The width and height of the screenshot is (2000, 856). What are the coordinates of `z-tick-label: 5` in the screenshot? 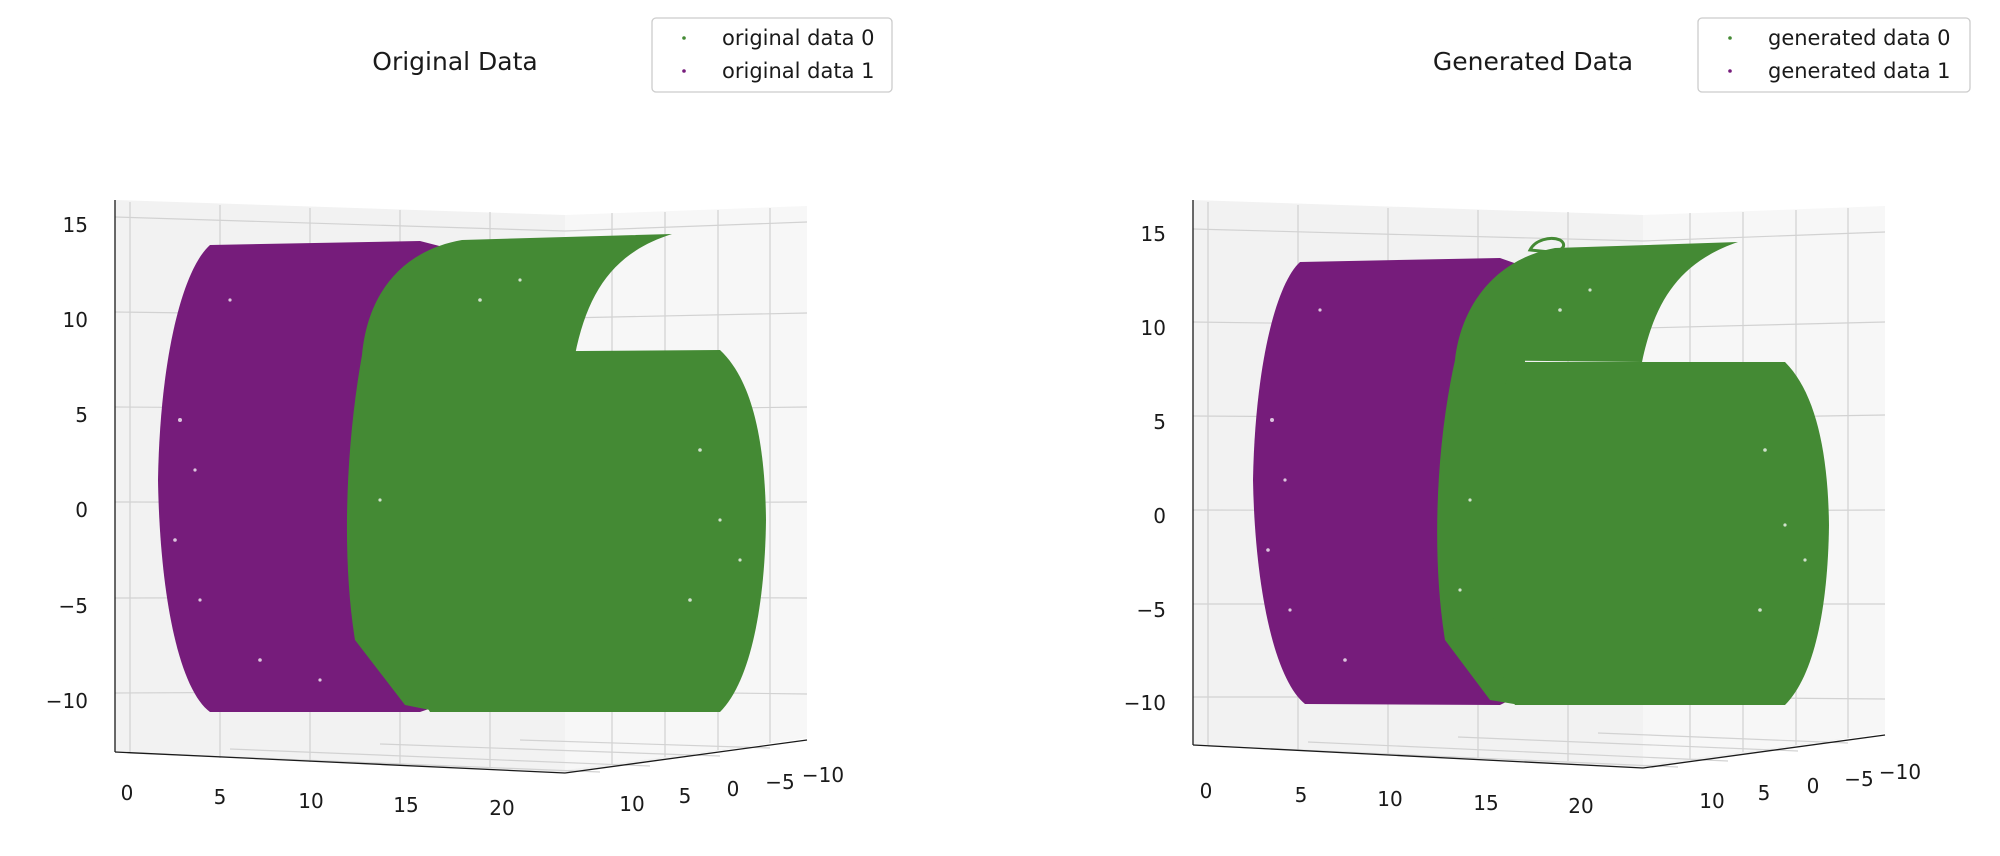 It's located at (1159, 422).